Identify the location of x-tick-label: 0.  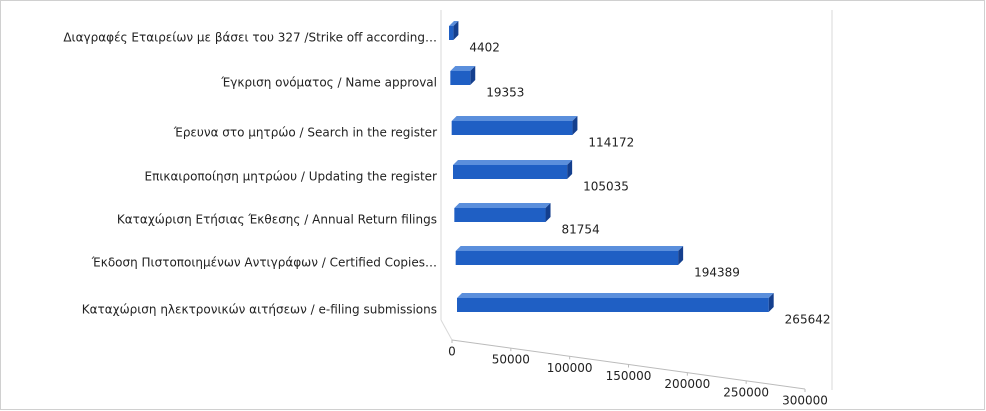
(452, 352).